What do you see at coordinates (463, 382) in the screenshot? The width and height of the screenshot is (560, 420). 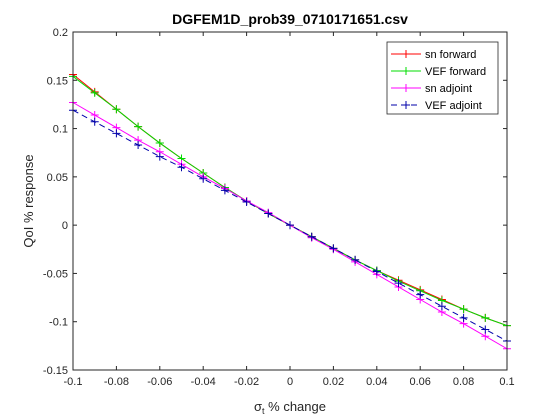 I see `x-tick-label: 0.08` at bounding box center [463, 382].